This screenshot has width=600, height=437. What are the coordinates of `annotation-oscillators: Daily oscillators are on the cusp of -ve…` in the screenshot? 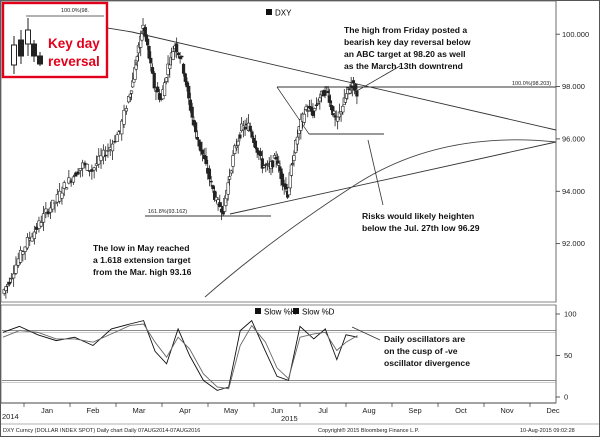 It's located at (427, 351).